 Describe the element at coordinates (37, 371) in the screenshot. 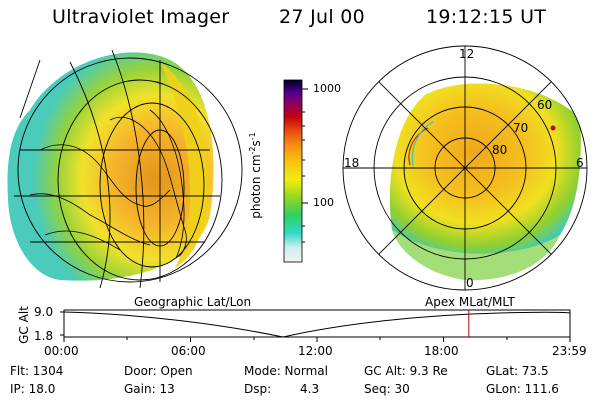

I see `flight-number: Flt: 1304` at that location.